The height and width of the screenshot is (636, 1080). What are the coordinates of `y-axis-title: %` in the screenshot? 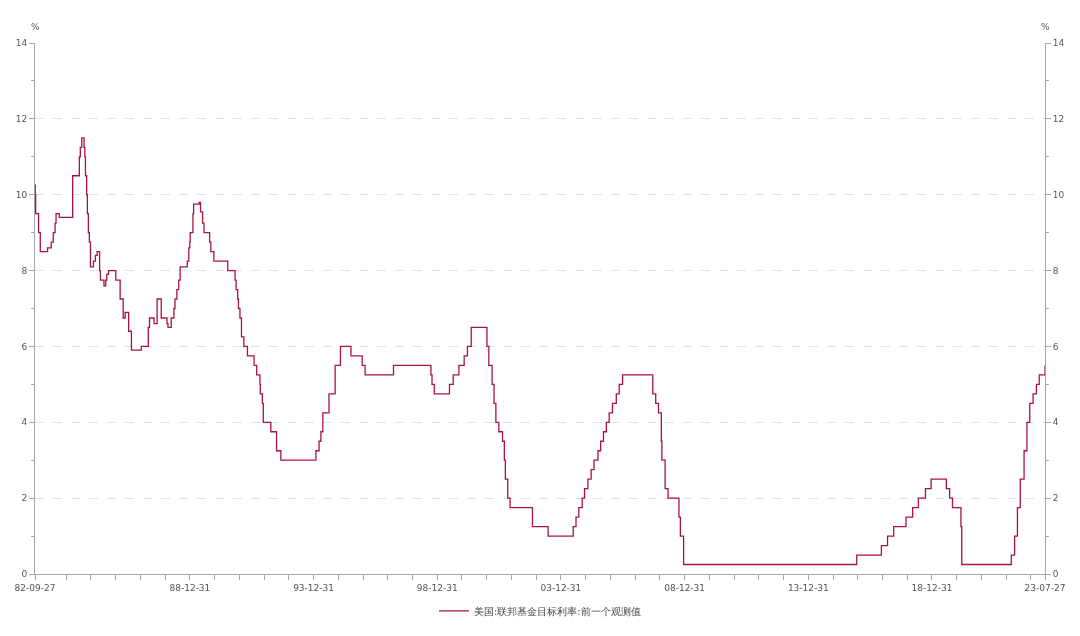 It's located at (35, 27).